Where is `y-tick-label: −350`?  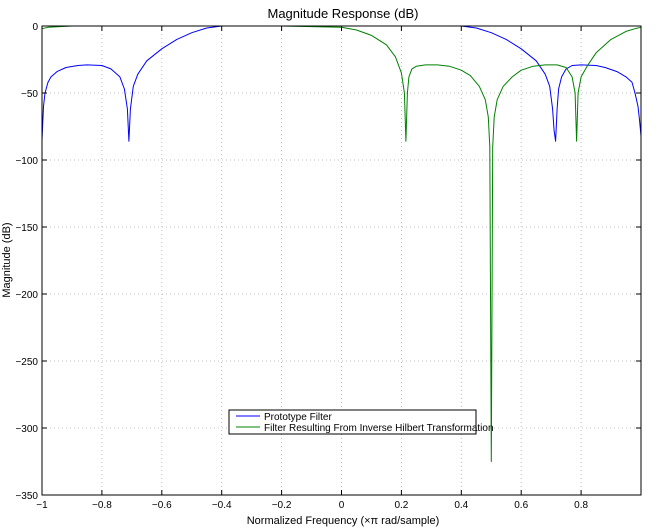
y-tick-label: −350 is located at coordinates (26, 496).